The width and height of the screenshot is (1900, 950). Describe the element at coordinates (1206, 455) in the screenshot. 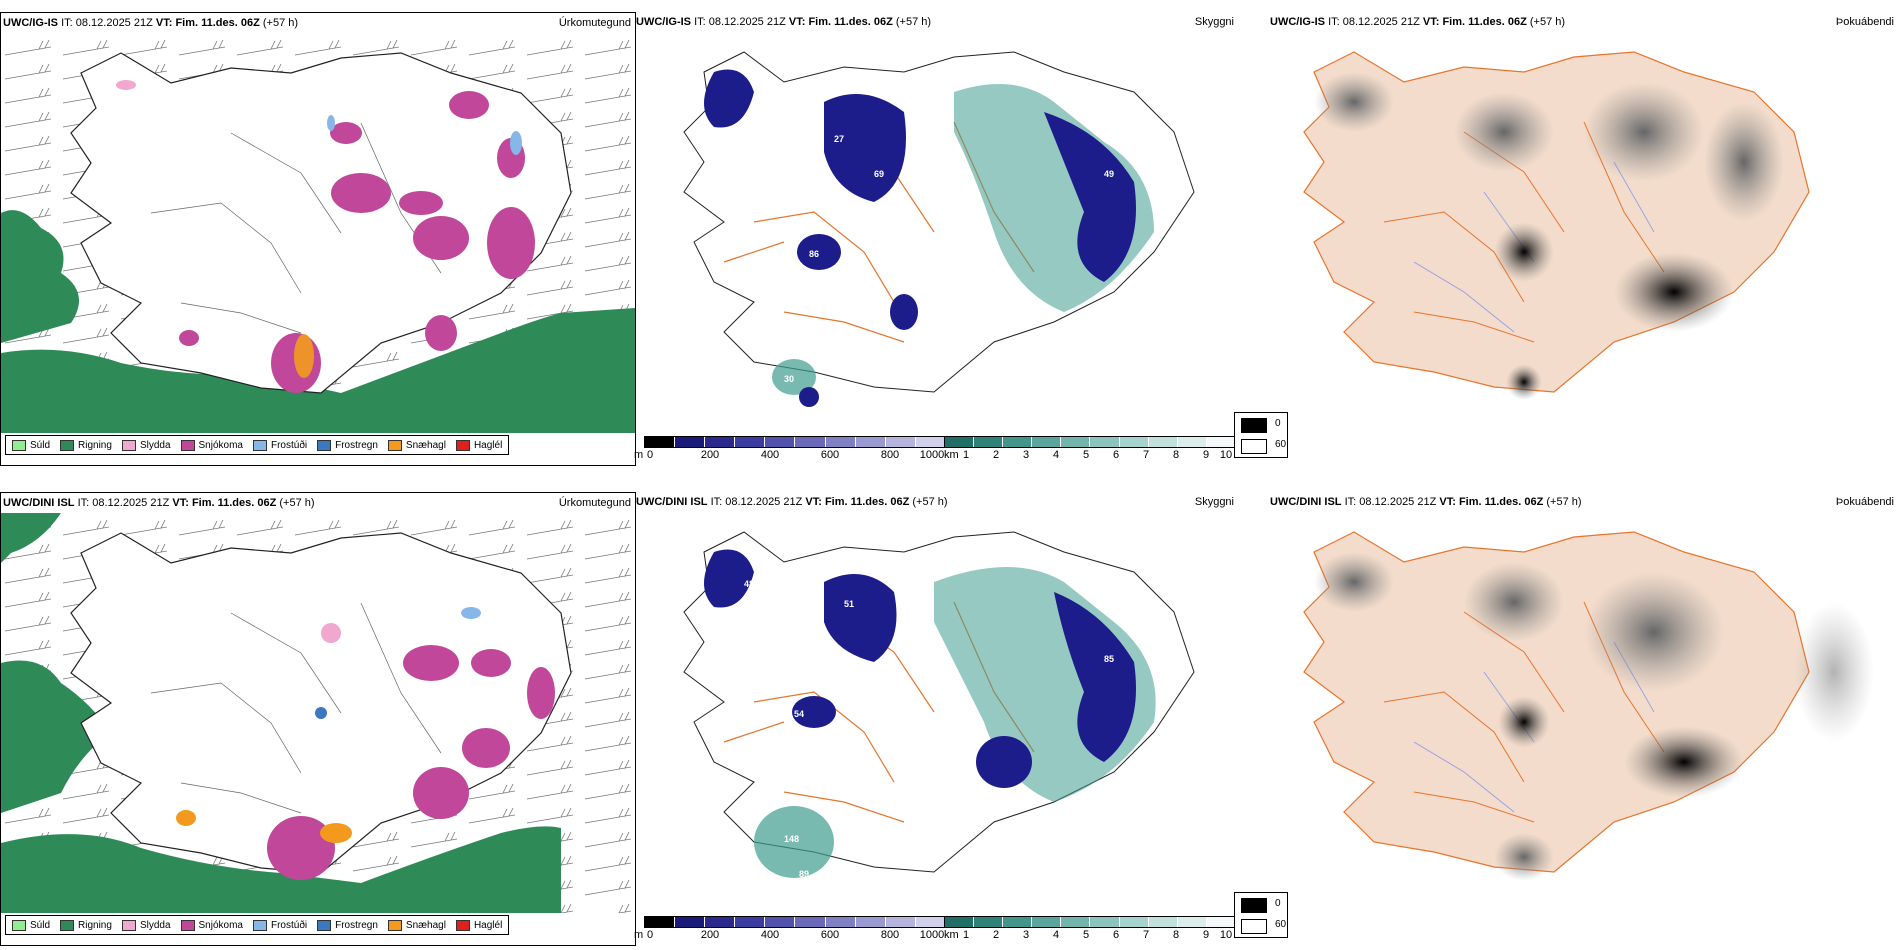

I see `tick-label: 9` at that location.